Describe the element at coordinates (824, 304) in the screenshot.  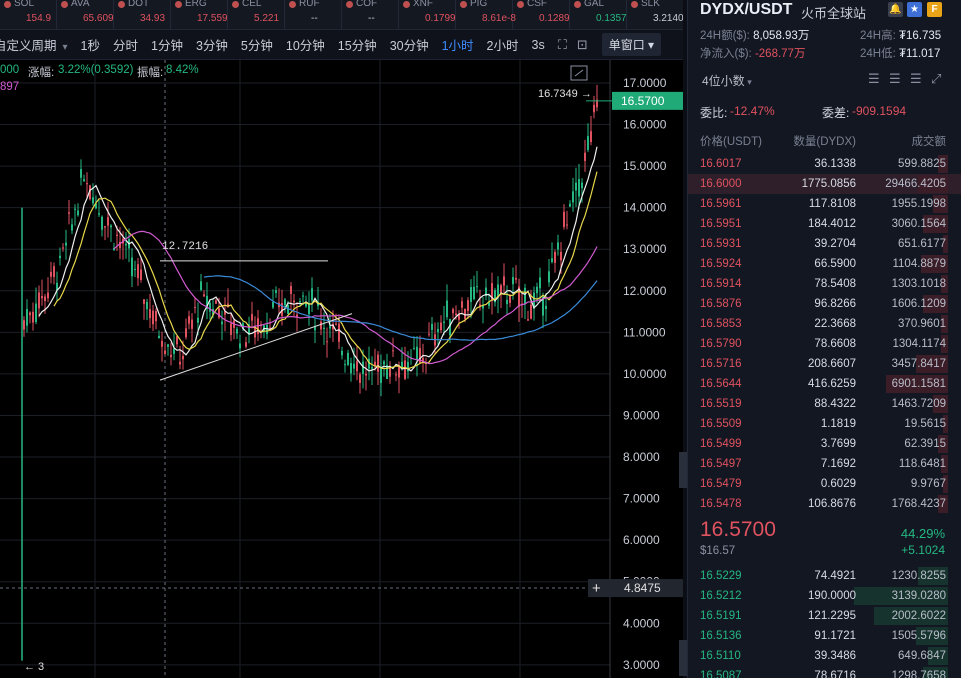
I see `ask-row: 16.5876 96.8266 1606.1209` at that location.